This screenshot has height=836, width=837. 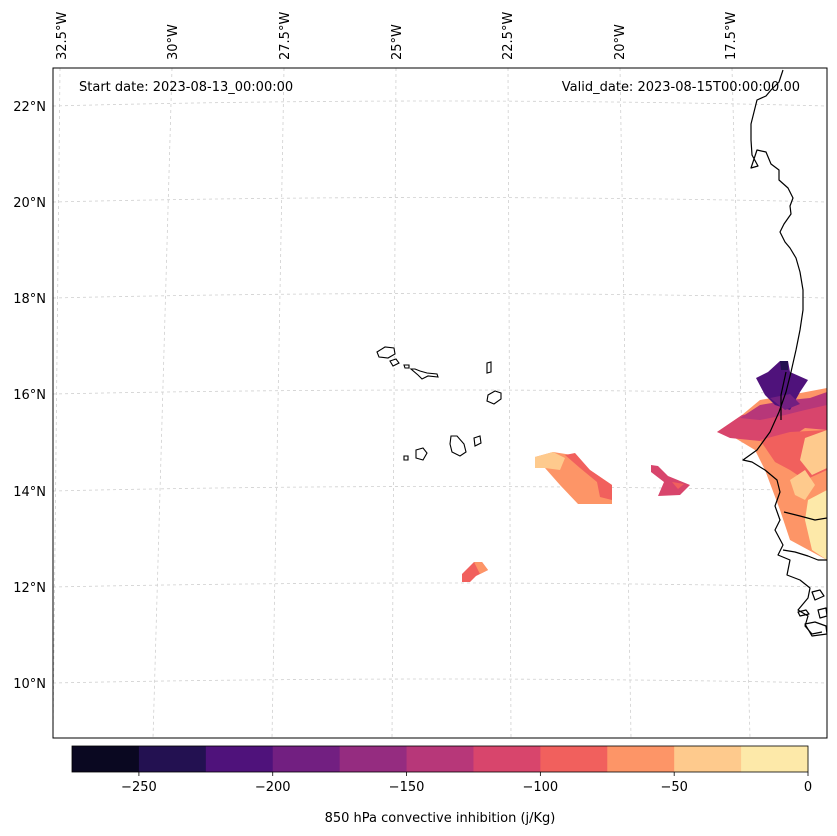 What do you see at coordinates (29, 299) in the screenshot?
I see `lat-label: 18°N` at bounding box center [29, 299].